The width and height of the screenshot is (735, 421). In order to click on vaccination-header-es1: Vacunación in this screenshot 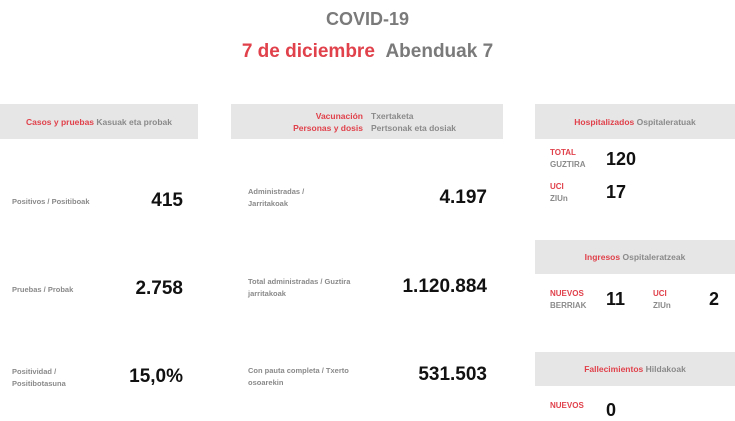, I will do `click(339, 115)`.